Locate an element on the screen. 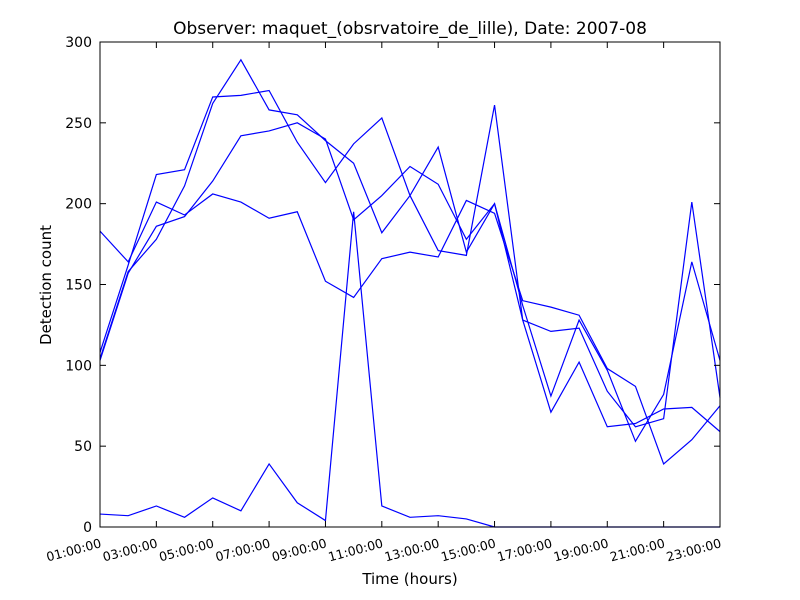  y-tick-label: 50 is located at coordinates (83, 447).